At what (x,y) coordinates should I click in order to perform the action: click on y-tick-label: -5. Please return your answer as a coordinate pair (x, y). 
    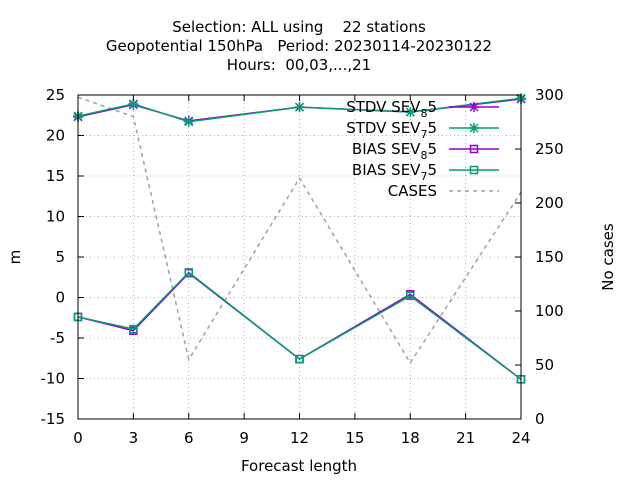
    Looking at the image, I should click on (57, 338).